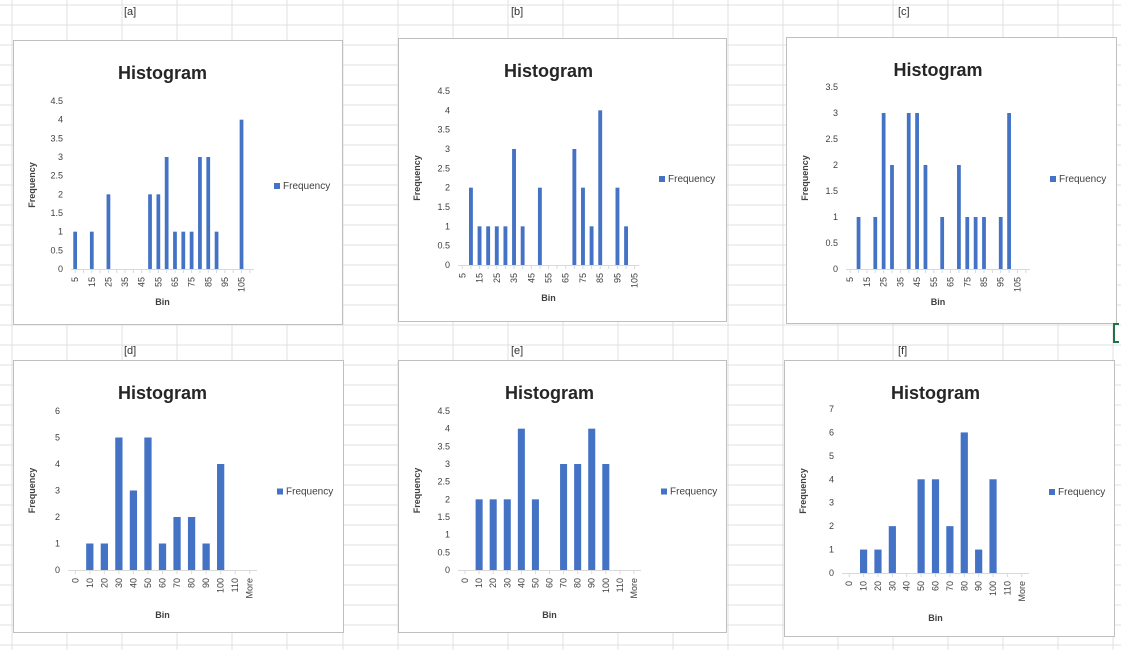 Image resolution: width=1121 pixels, height=650 pixels. I want to click on x-tick-label: 55, so click(158, 282).